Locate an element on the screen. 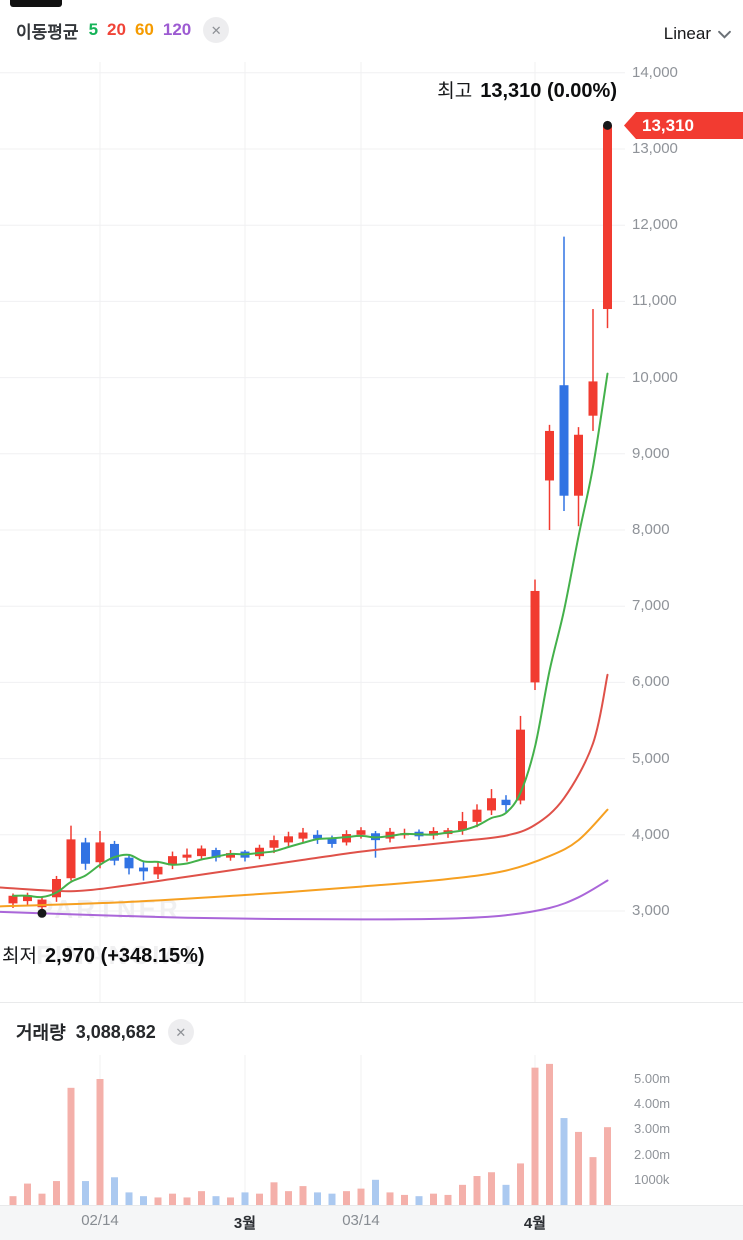 Image resolution: width=743 pixels, height=1240 pixels. price-axis-label: 8,000 is located at coordinates (651, 529).